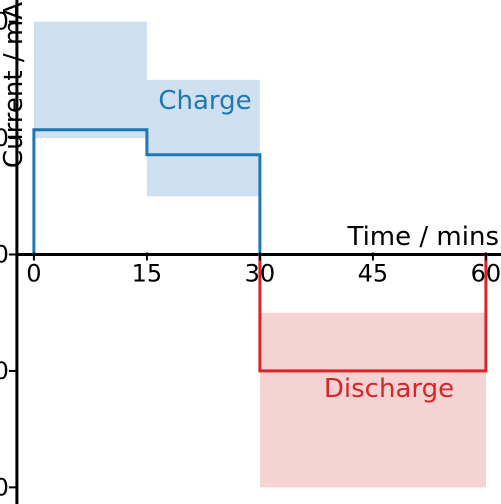 This screenshot has height=504, width=501. I want to click on x-tick-label: 60, so click(486, 273).